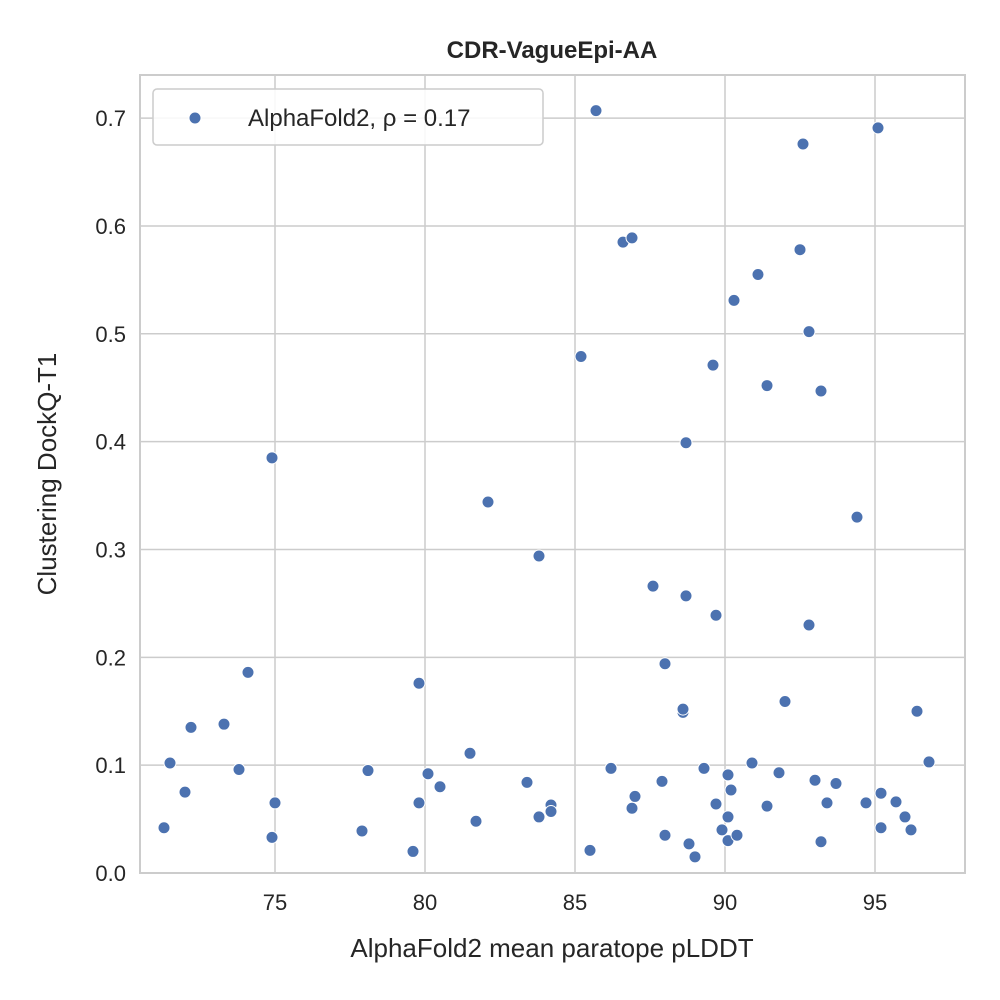 The width and height of the screenshot is (1000, 1000). What do you see at coordinates (110, 549) in the screenshot?
I see `y-tick-label: 0.3` at bounding box center [110, 549].